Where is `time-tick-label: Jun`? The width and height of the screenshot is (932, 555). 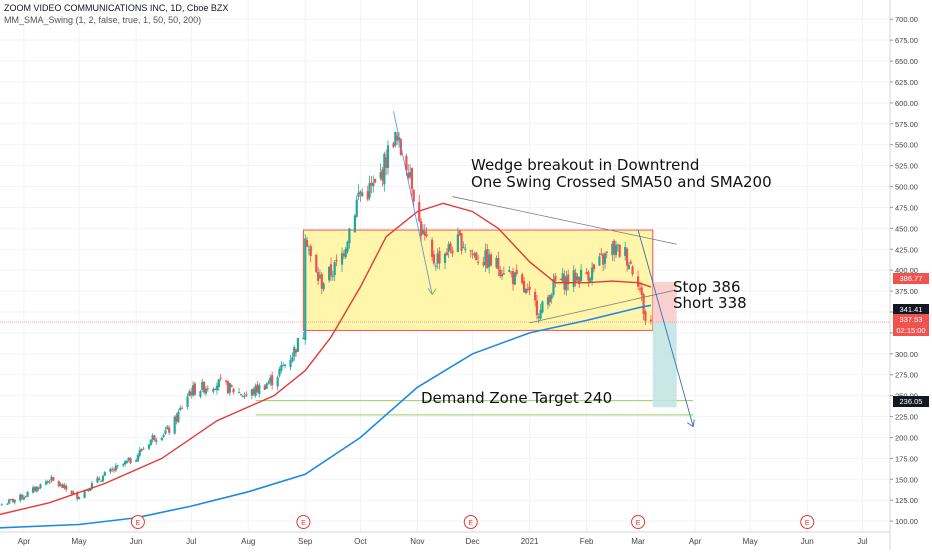 time-tick-label: Jun is located at coordinates (807, 541).